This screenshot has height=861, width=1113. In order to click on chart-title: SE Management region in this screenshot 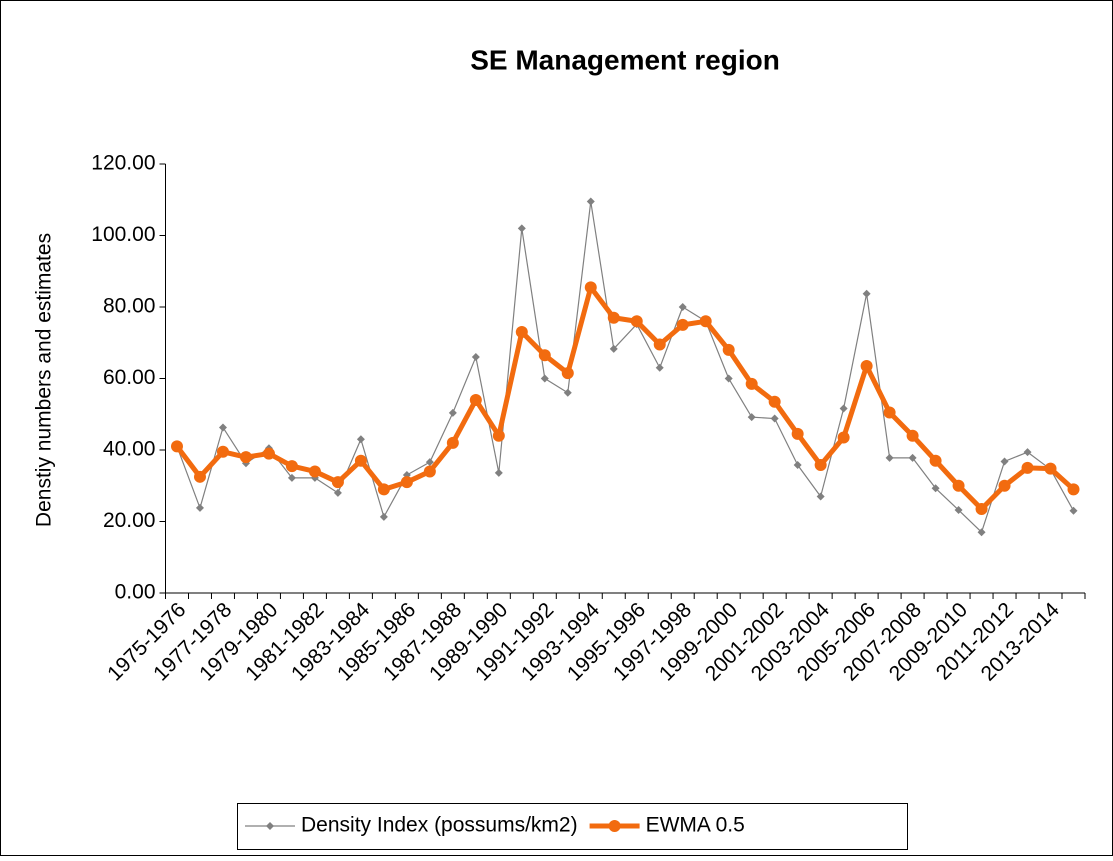, I will do `click(625, 59)`.